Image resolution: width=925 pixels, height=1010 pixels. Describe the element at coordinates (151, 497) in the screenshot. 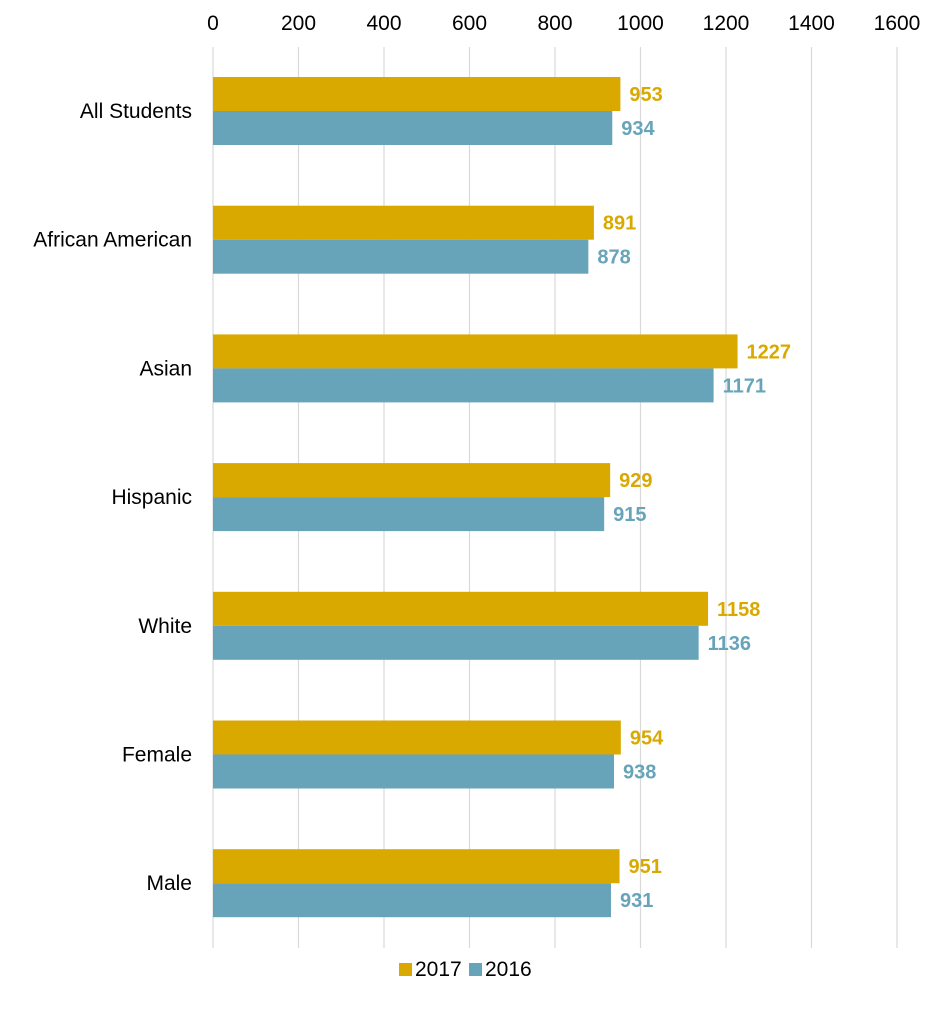

I see `category-label: Hispanic` at that location.